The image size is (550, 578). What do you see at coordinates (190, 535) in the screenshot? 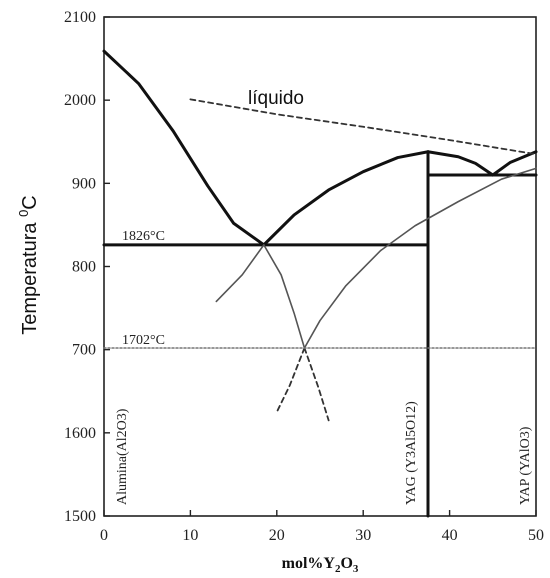
I see `x-tick-label: 10` at bounding box center [190, 535].